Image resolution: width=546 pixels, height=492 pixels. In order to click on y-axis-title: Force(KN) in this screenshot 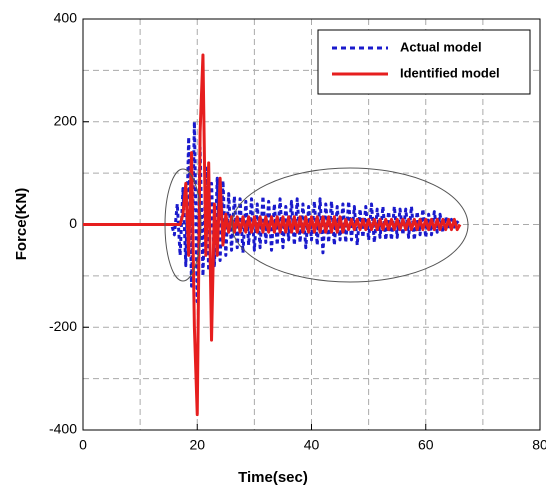, I will do `click(21, 224)`.